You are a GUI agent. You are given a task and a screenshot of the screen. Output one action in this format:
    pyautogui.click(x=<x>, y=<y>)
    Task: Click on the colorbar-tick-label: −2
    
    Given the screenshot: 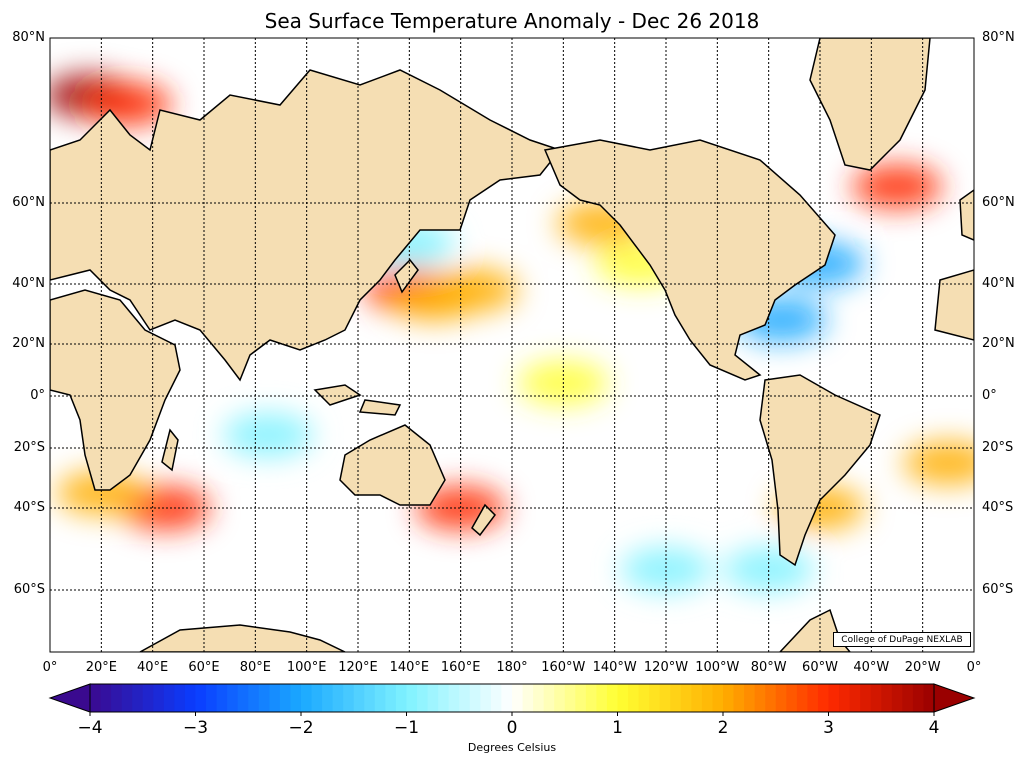 What is the action you would take?
    pyautogui.click(x=301, y=728)
    